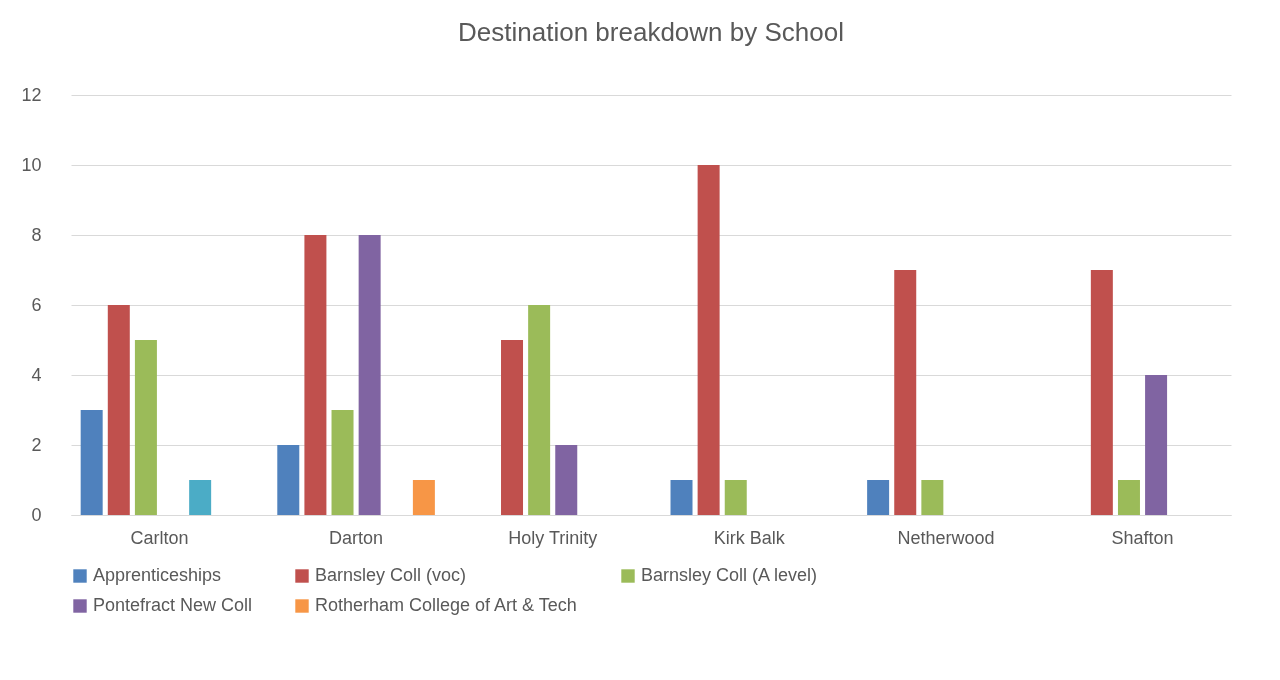 This screenshot has width=1280, height=680. I want to click on legend-label: Barnsley Coll (voc), so click(391, 575).